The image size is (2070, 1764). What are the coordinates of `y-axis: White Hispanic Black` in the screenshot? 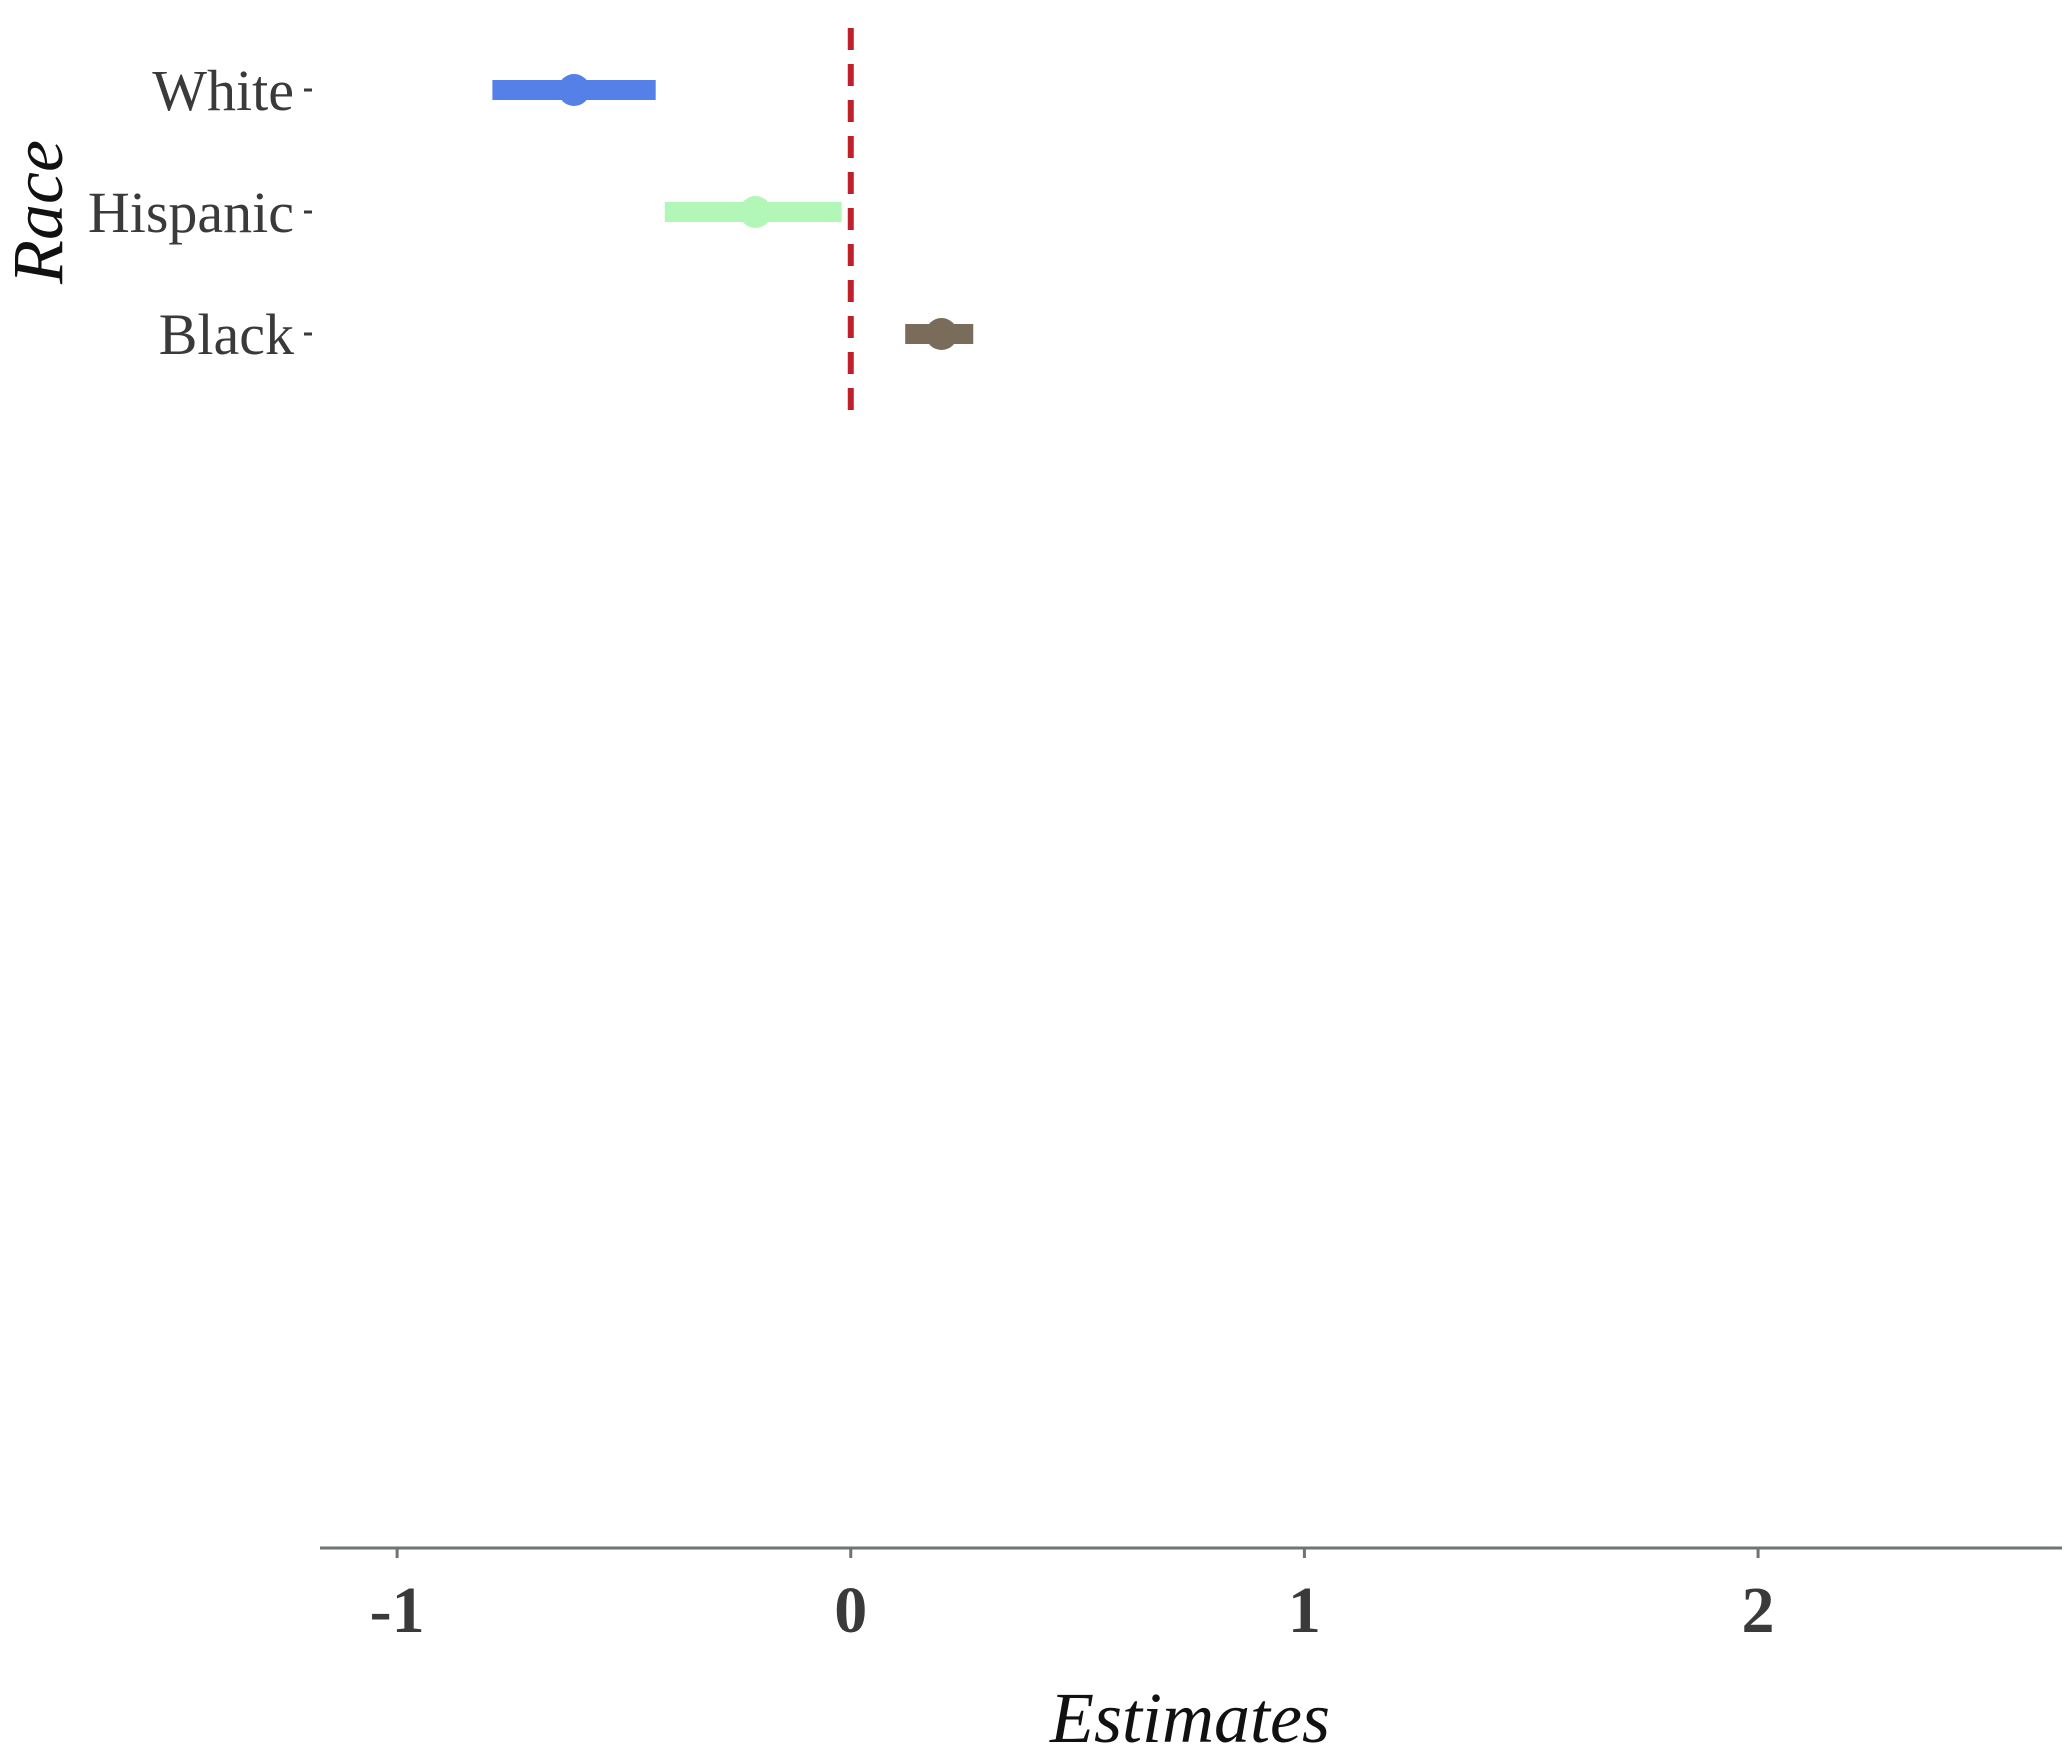 It's located at (200, 212).